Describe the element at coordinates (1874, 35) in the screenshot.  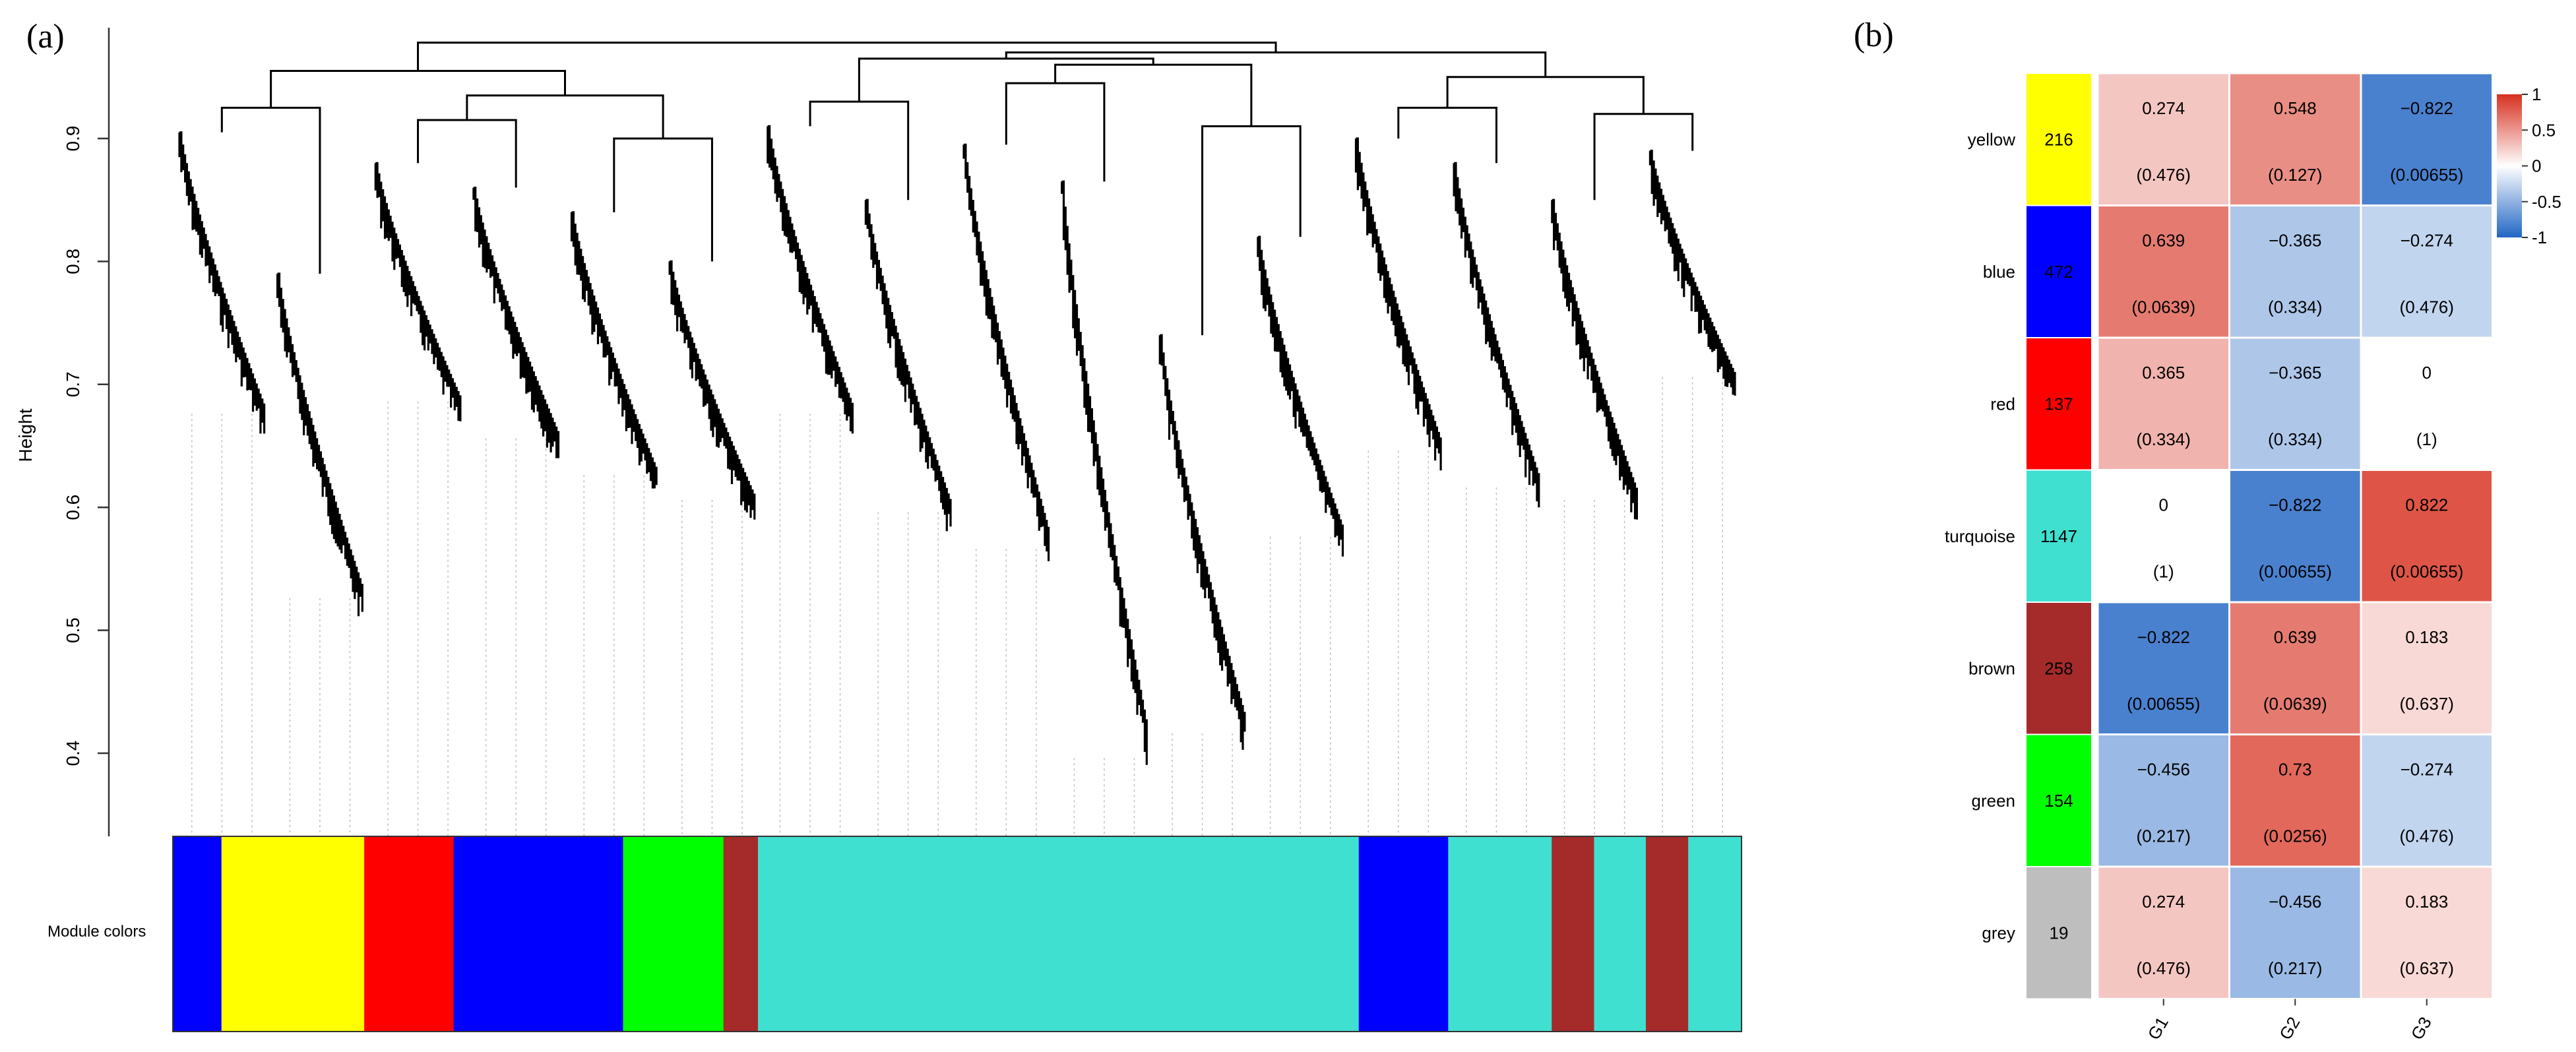
I see `panel-b-tag: (b)` at that location.